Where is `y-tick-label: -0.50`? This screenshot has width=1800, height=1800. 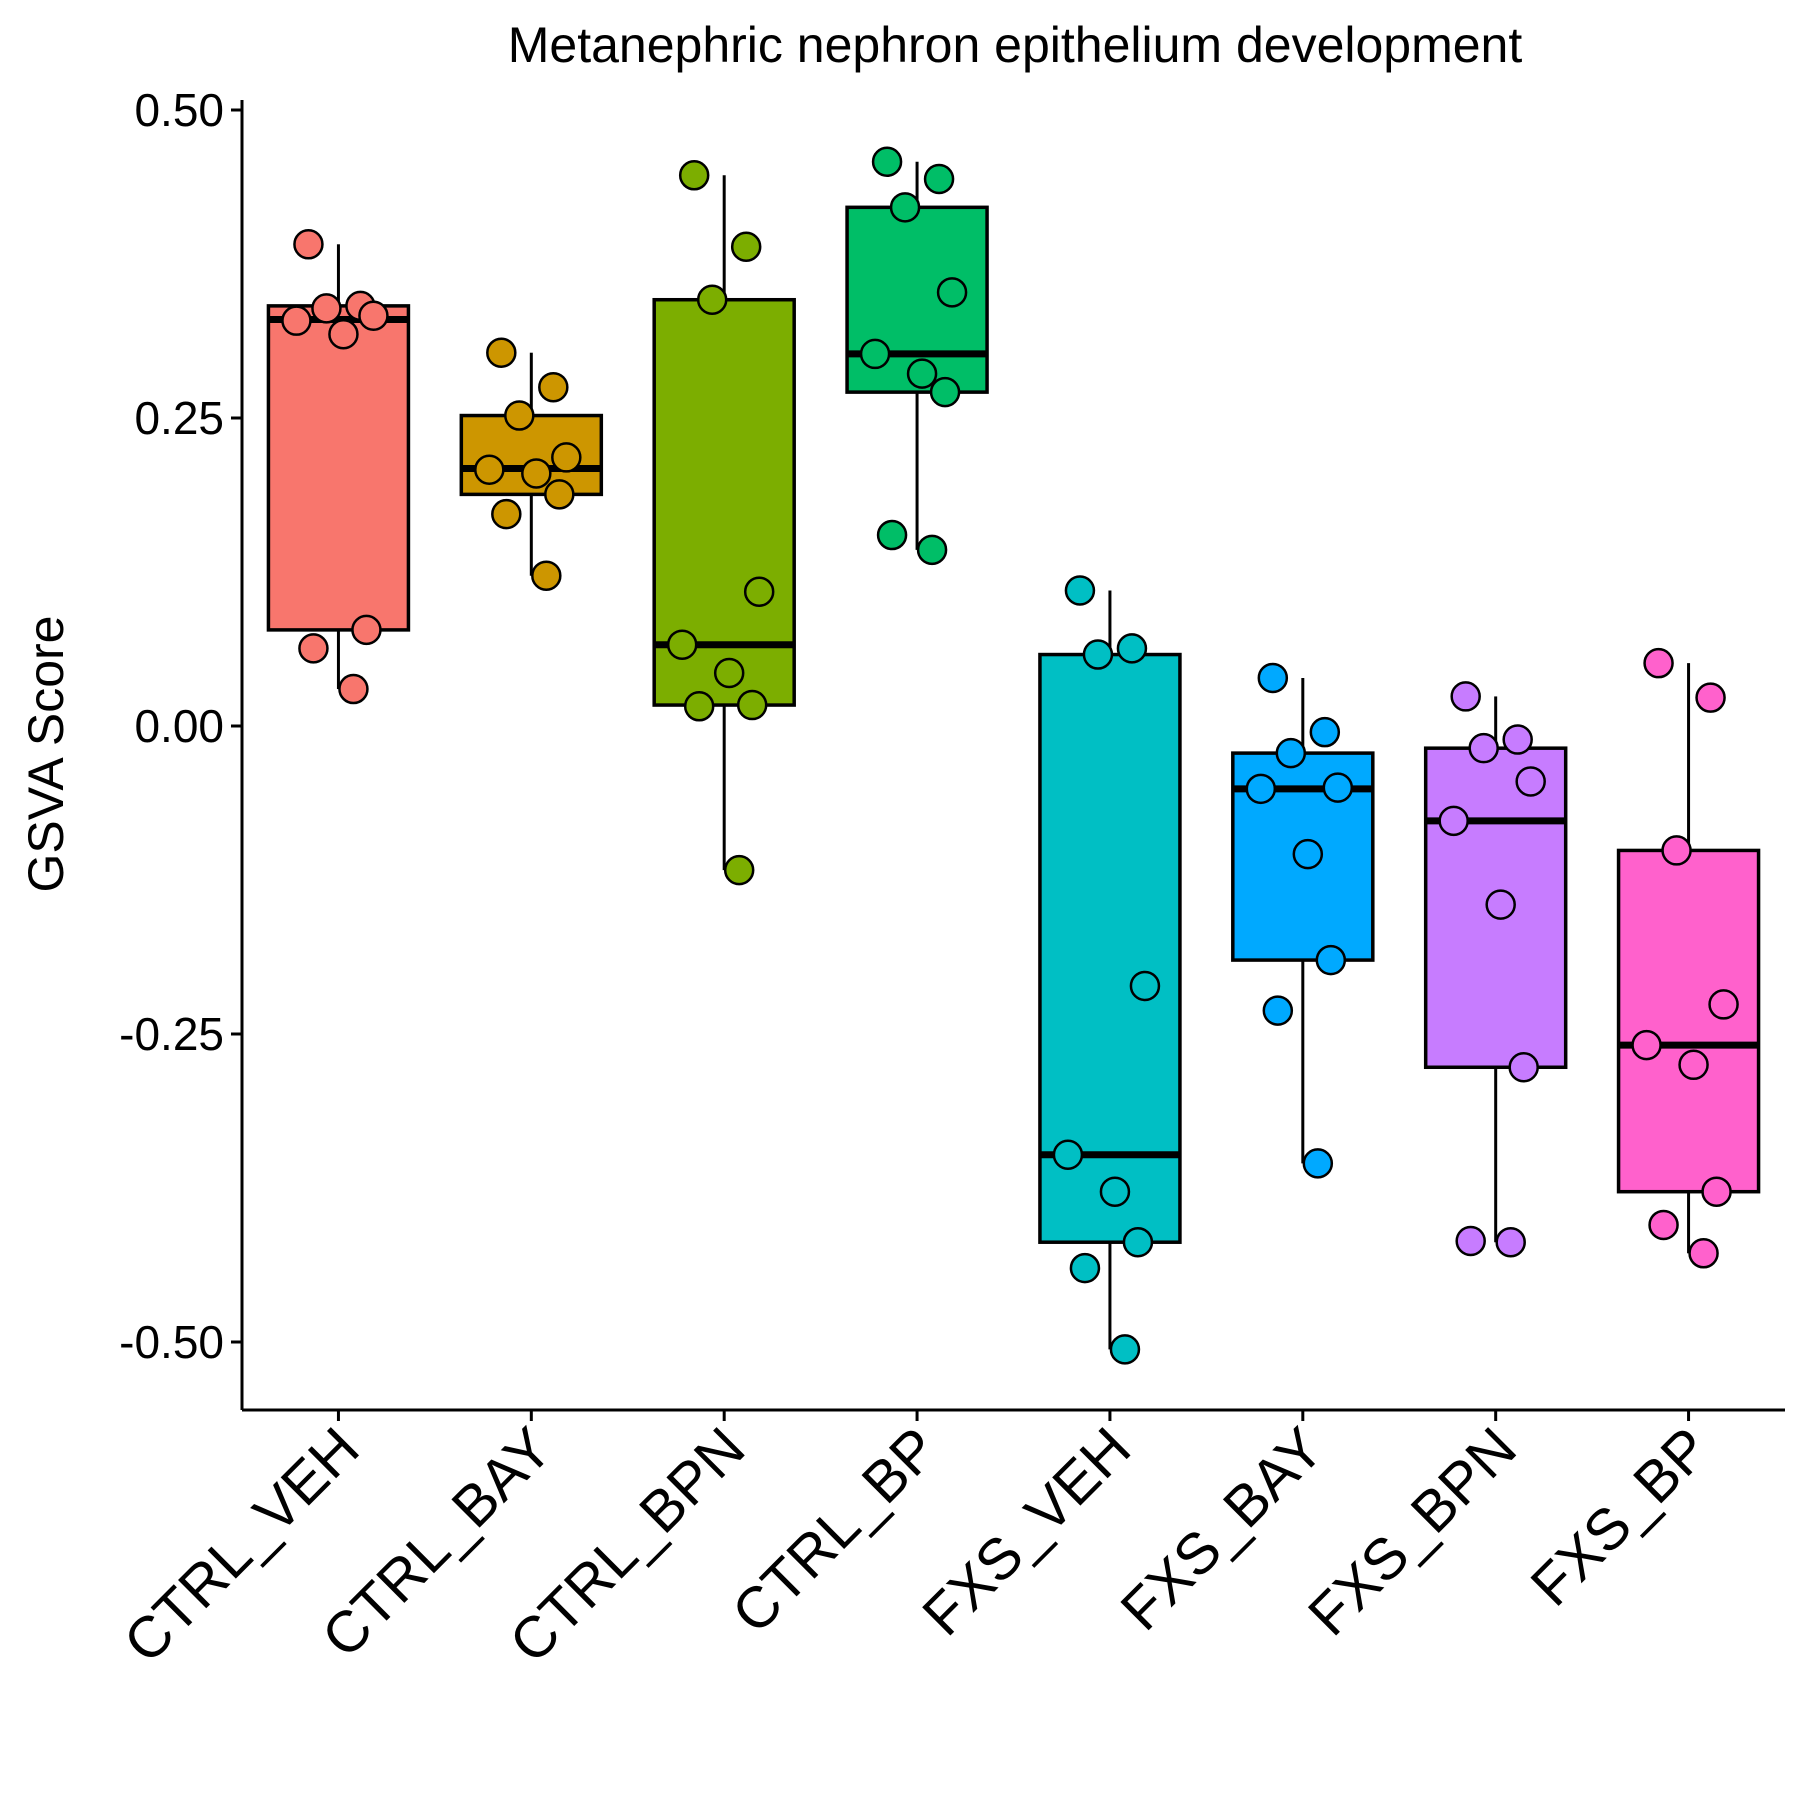 y-tick-label: -0.50 is located at coordinates (171, 1342).